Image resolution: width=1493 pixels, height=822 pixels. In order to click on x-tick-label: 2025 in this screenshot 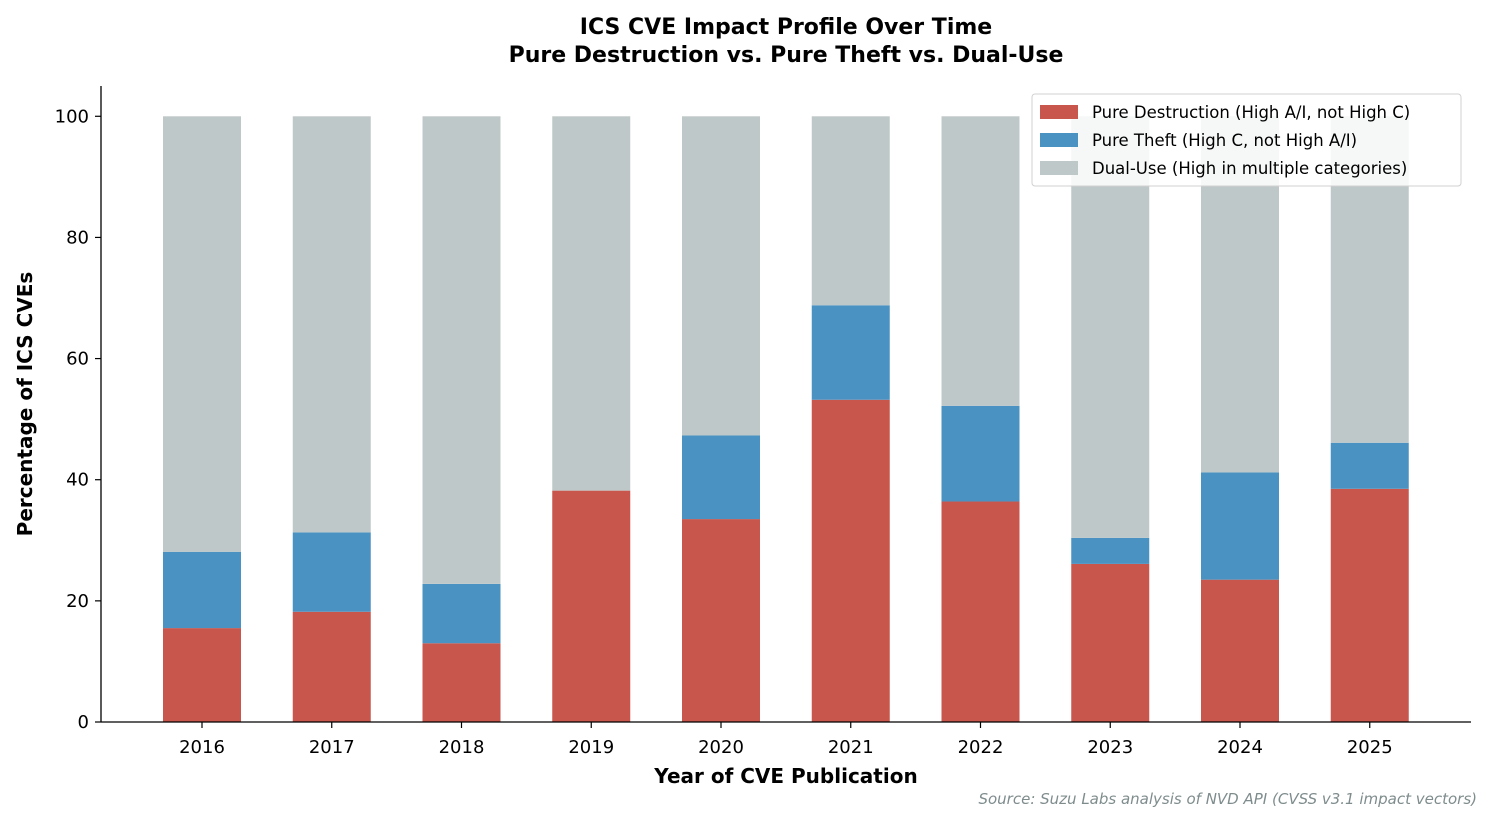, I will do `click(1370, 747)`.